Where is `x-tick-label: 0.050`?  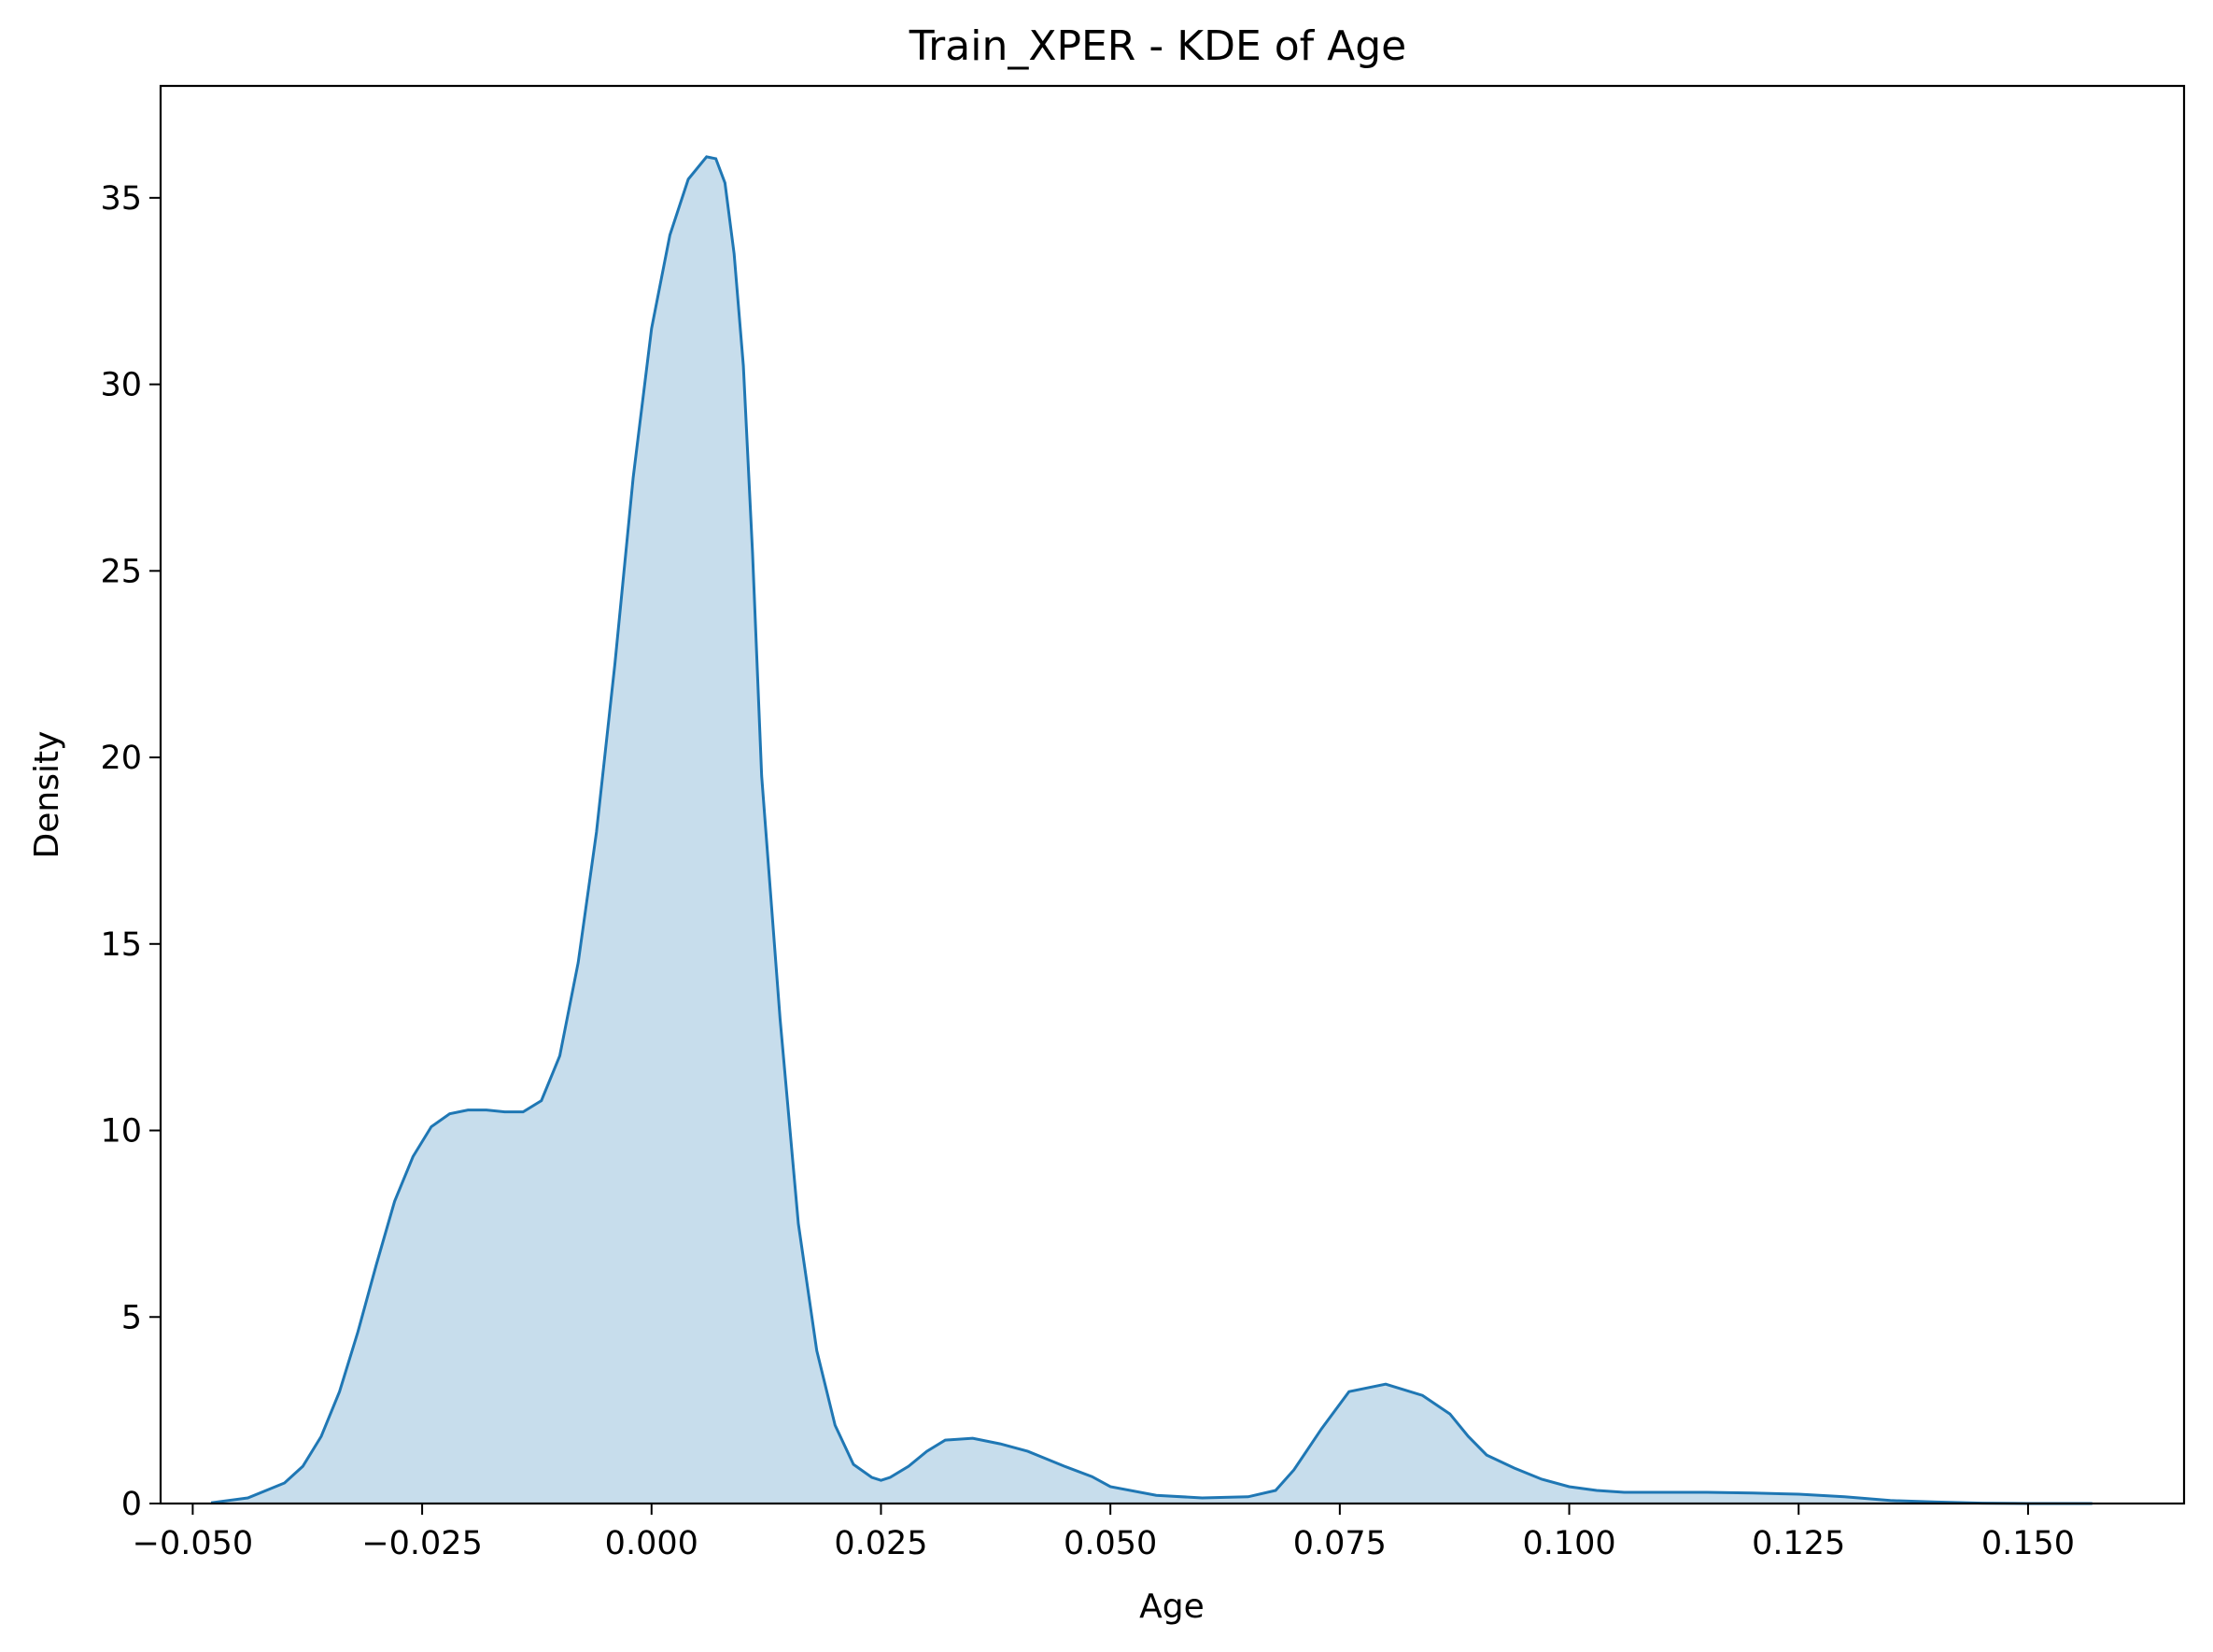 x-tick-label: 0.050 is located at coordinates (1110, 1543).